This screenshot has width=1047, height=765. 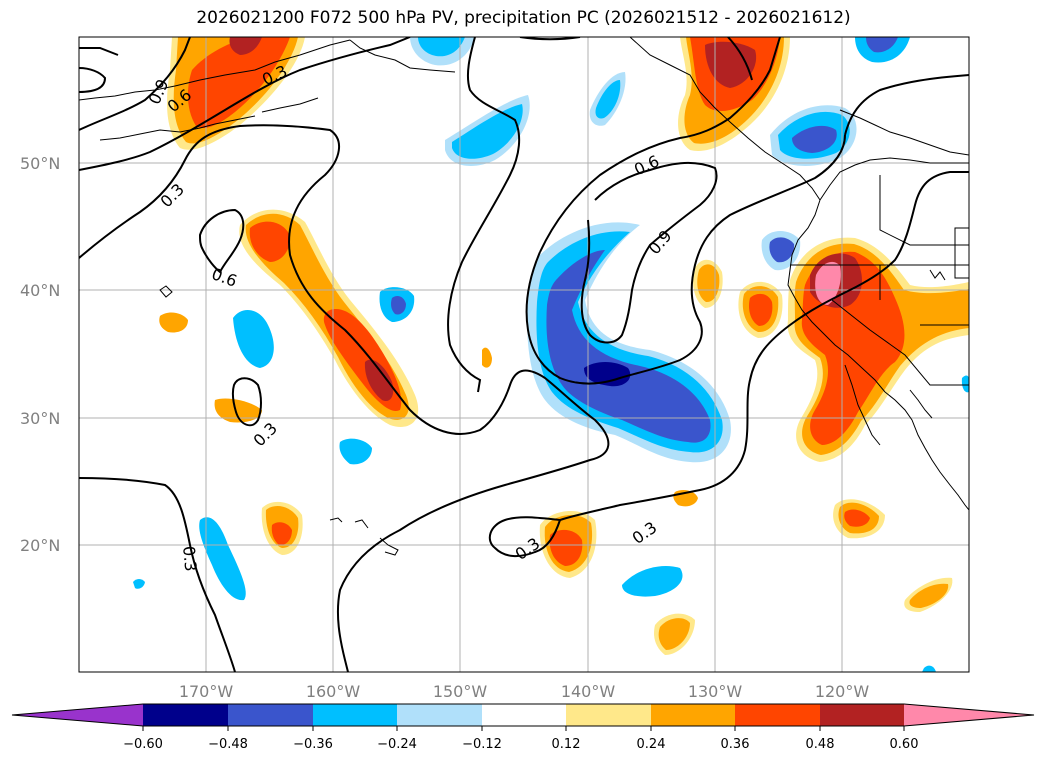 I want to click on orange-anomaly-coast1-mid, so click(x=708, y=283).